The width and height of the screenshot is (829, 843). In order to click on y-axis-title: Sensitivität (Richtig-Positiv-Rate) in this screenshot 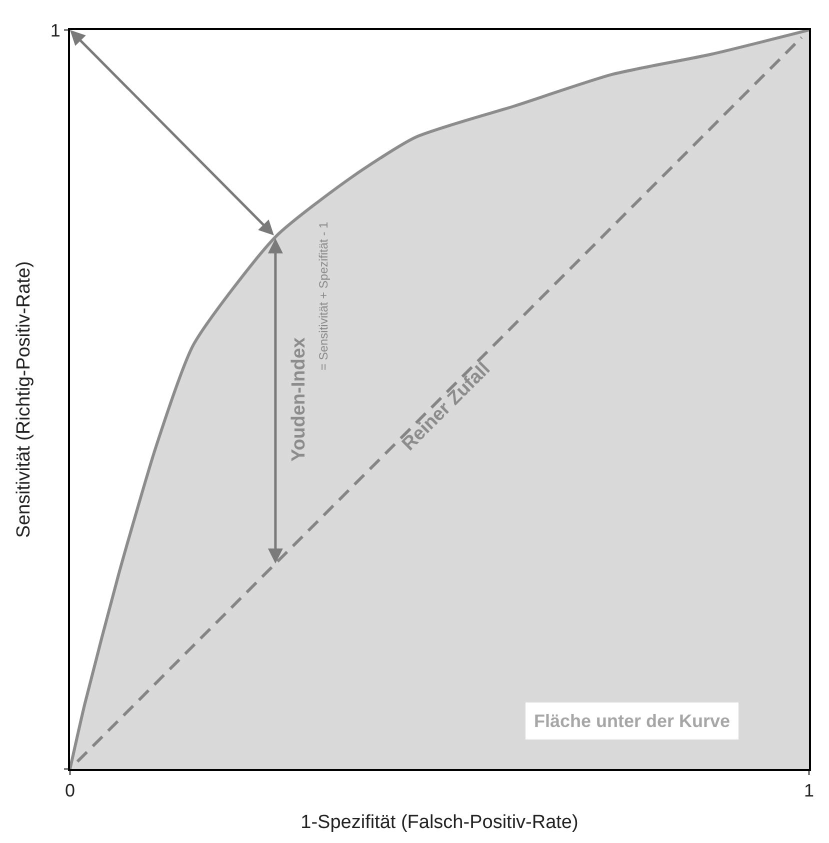, I will do `click(24, 399)`.